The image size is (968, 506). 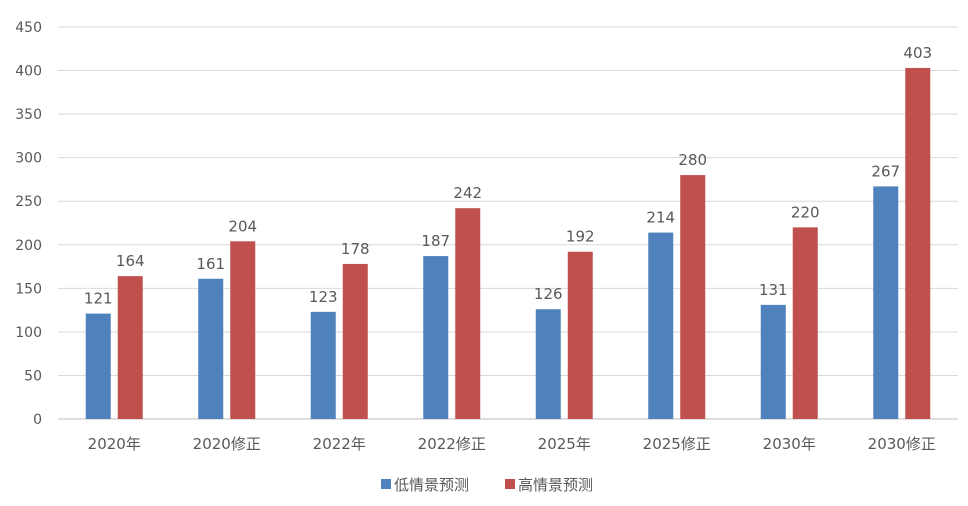 I want to click on x-tick-label: 2020修正, so click(x=227, y=444).